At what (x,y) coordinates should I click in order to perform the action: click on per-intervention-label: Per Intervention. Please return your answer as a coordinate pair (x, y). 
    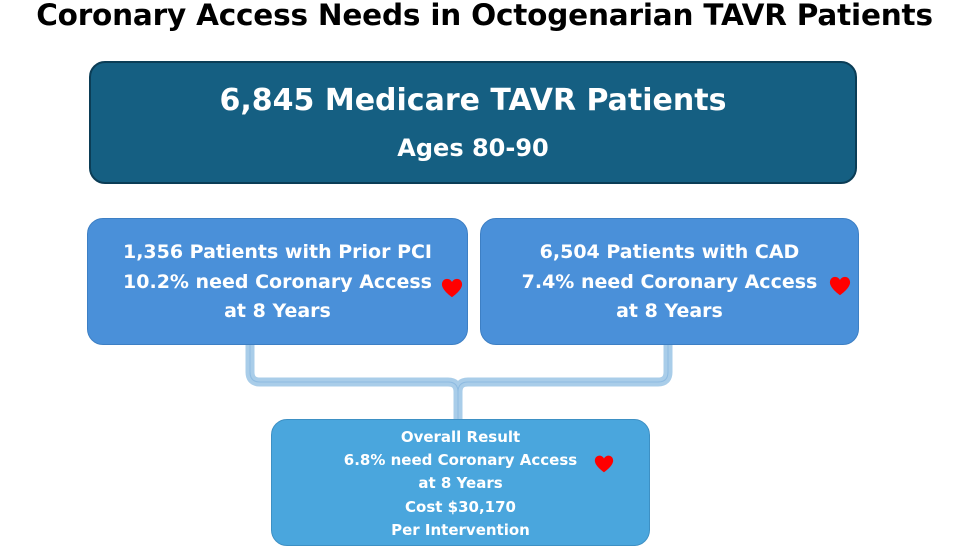
    Looking at the image, I should click on (460, 530).